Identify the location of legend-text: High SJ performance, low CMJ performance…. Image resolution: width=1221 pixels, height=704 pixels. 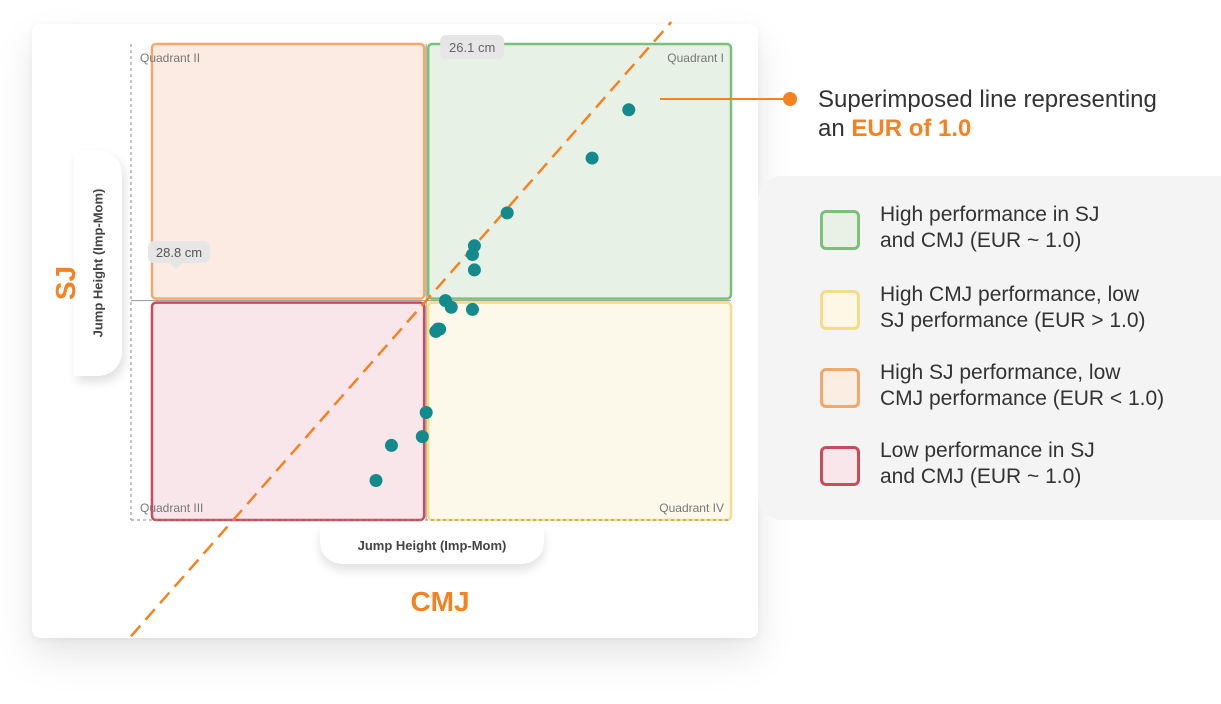
(1022, 385).